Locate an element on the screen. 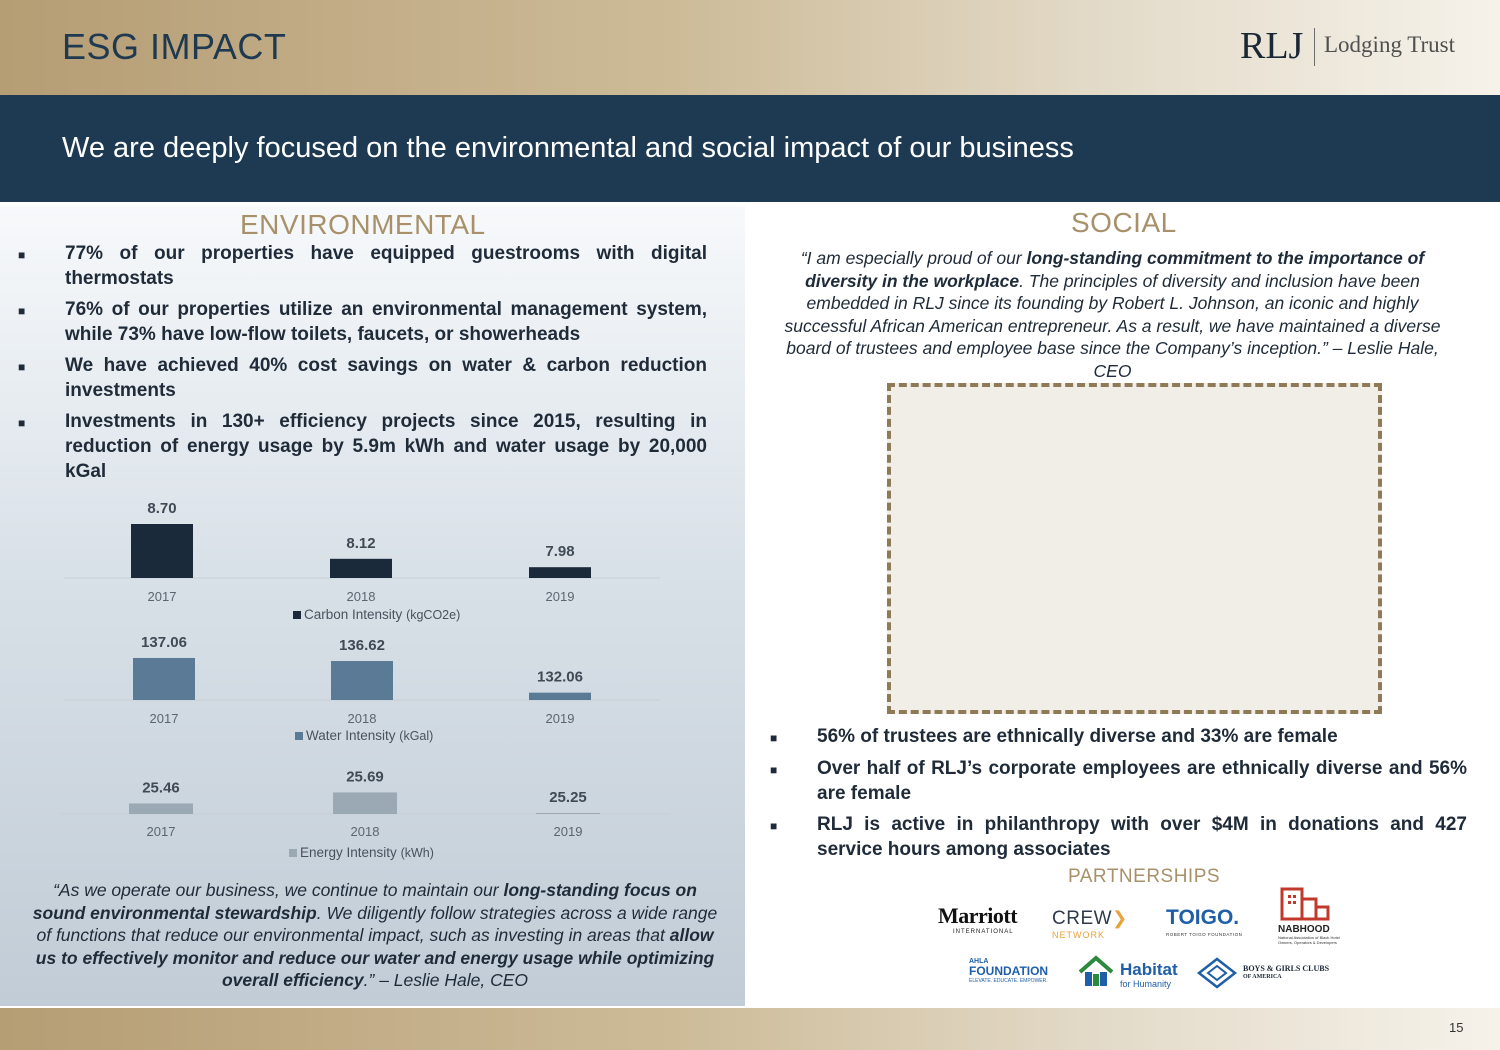 The width and height of the screenshot is (1500, 1050). carbon-value-label-2018: 8.12 is located at coordinates (360, 543).